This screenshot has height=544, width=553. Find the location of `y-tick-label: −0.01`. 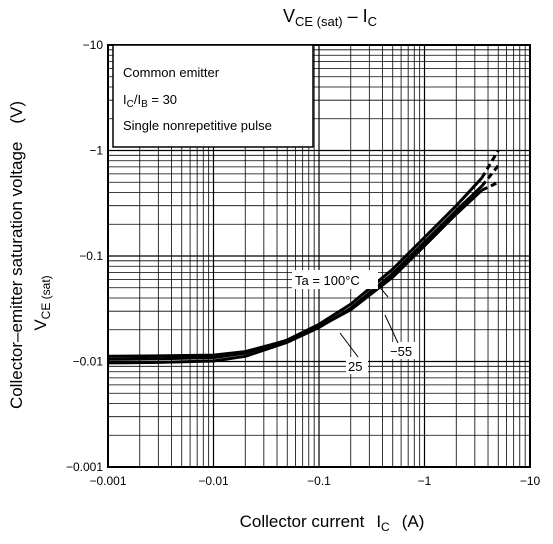

y-tick-label: −0.01 is located at coordinates (88, 362).